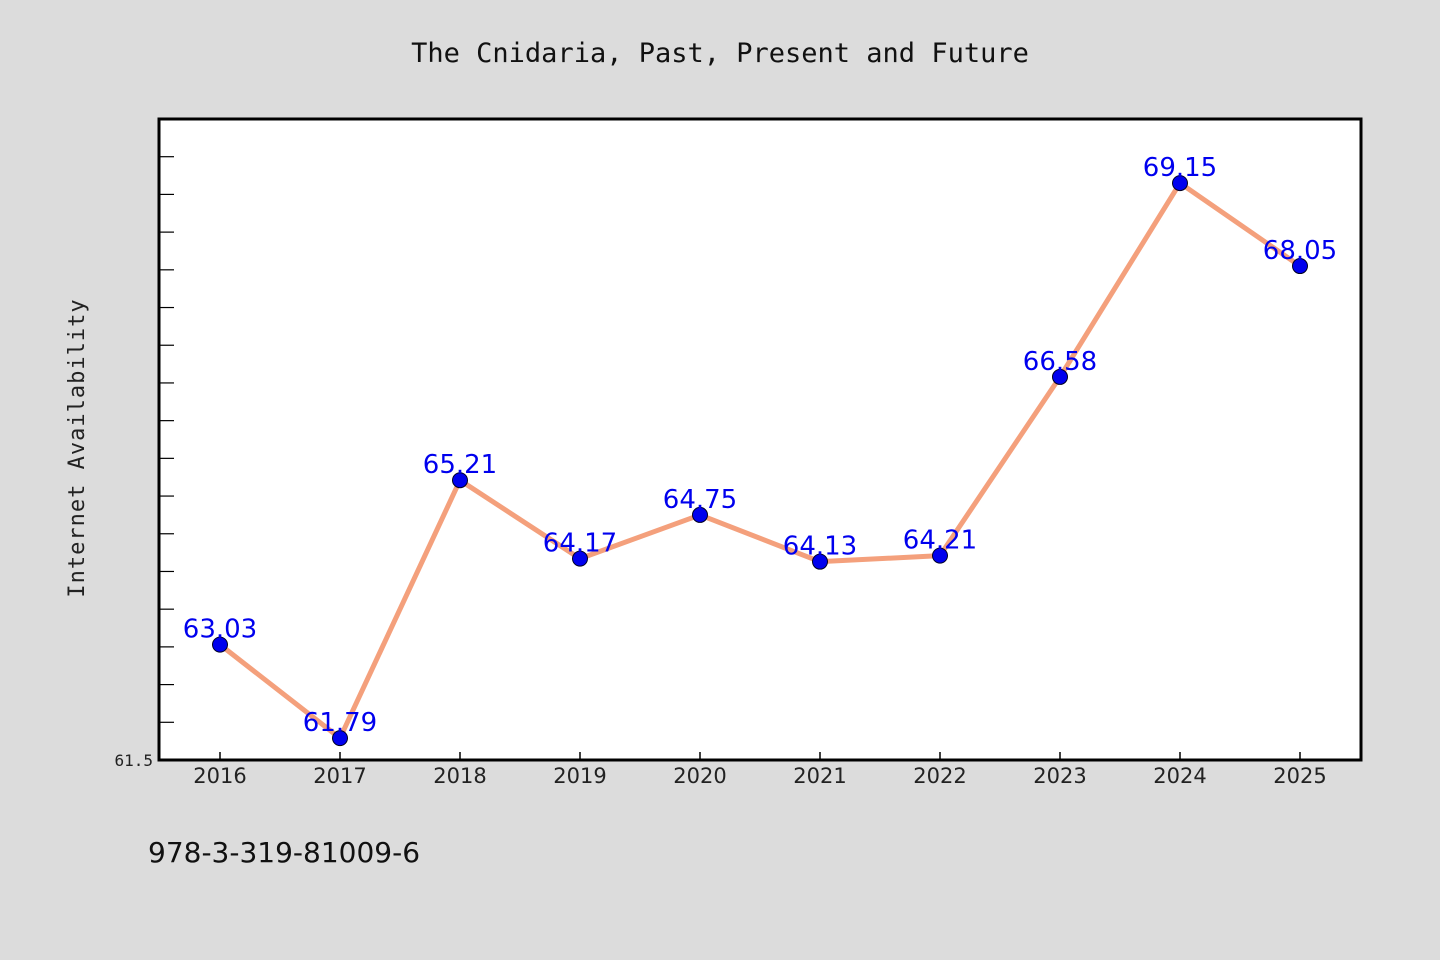 This screenshot has width=1440, height=960. I want to click on data-label: 64.21, so click(940, 541).